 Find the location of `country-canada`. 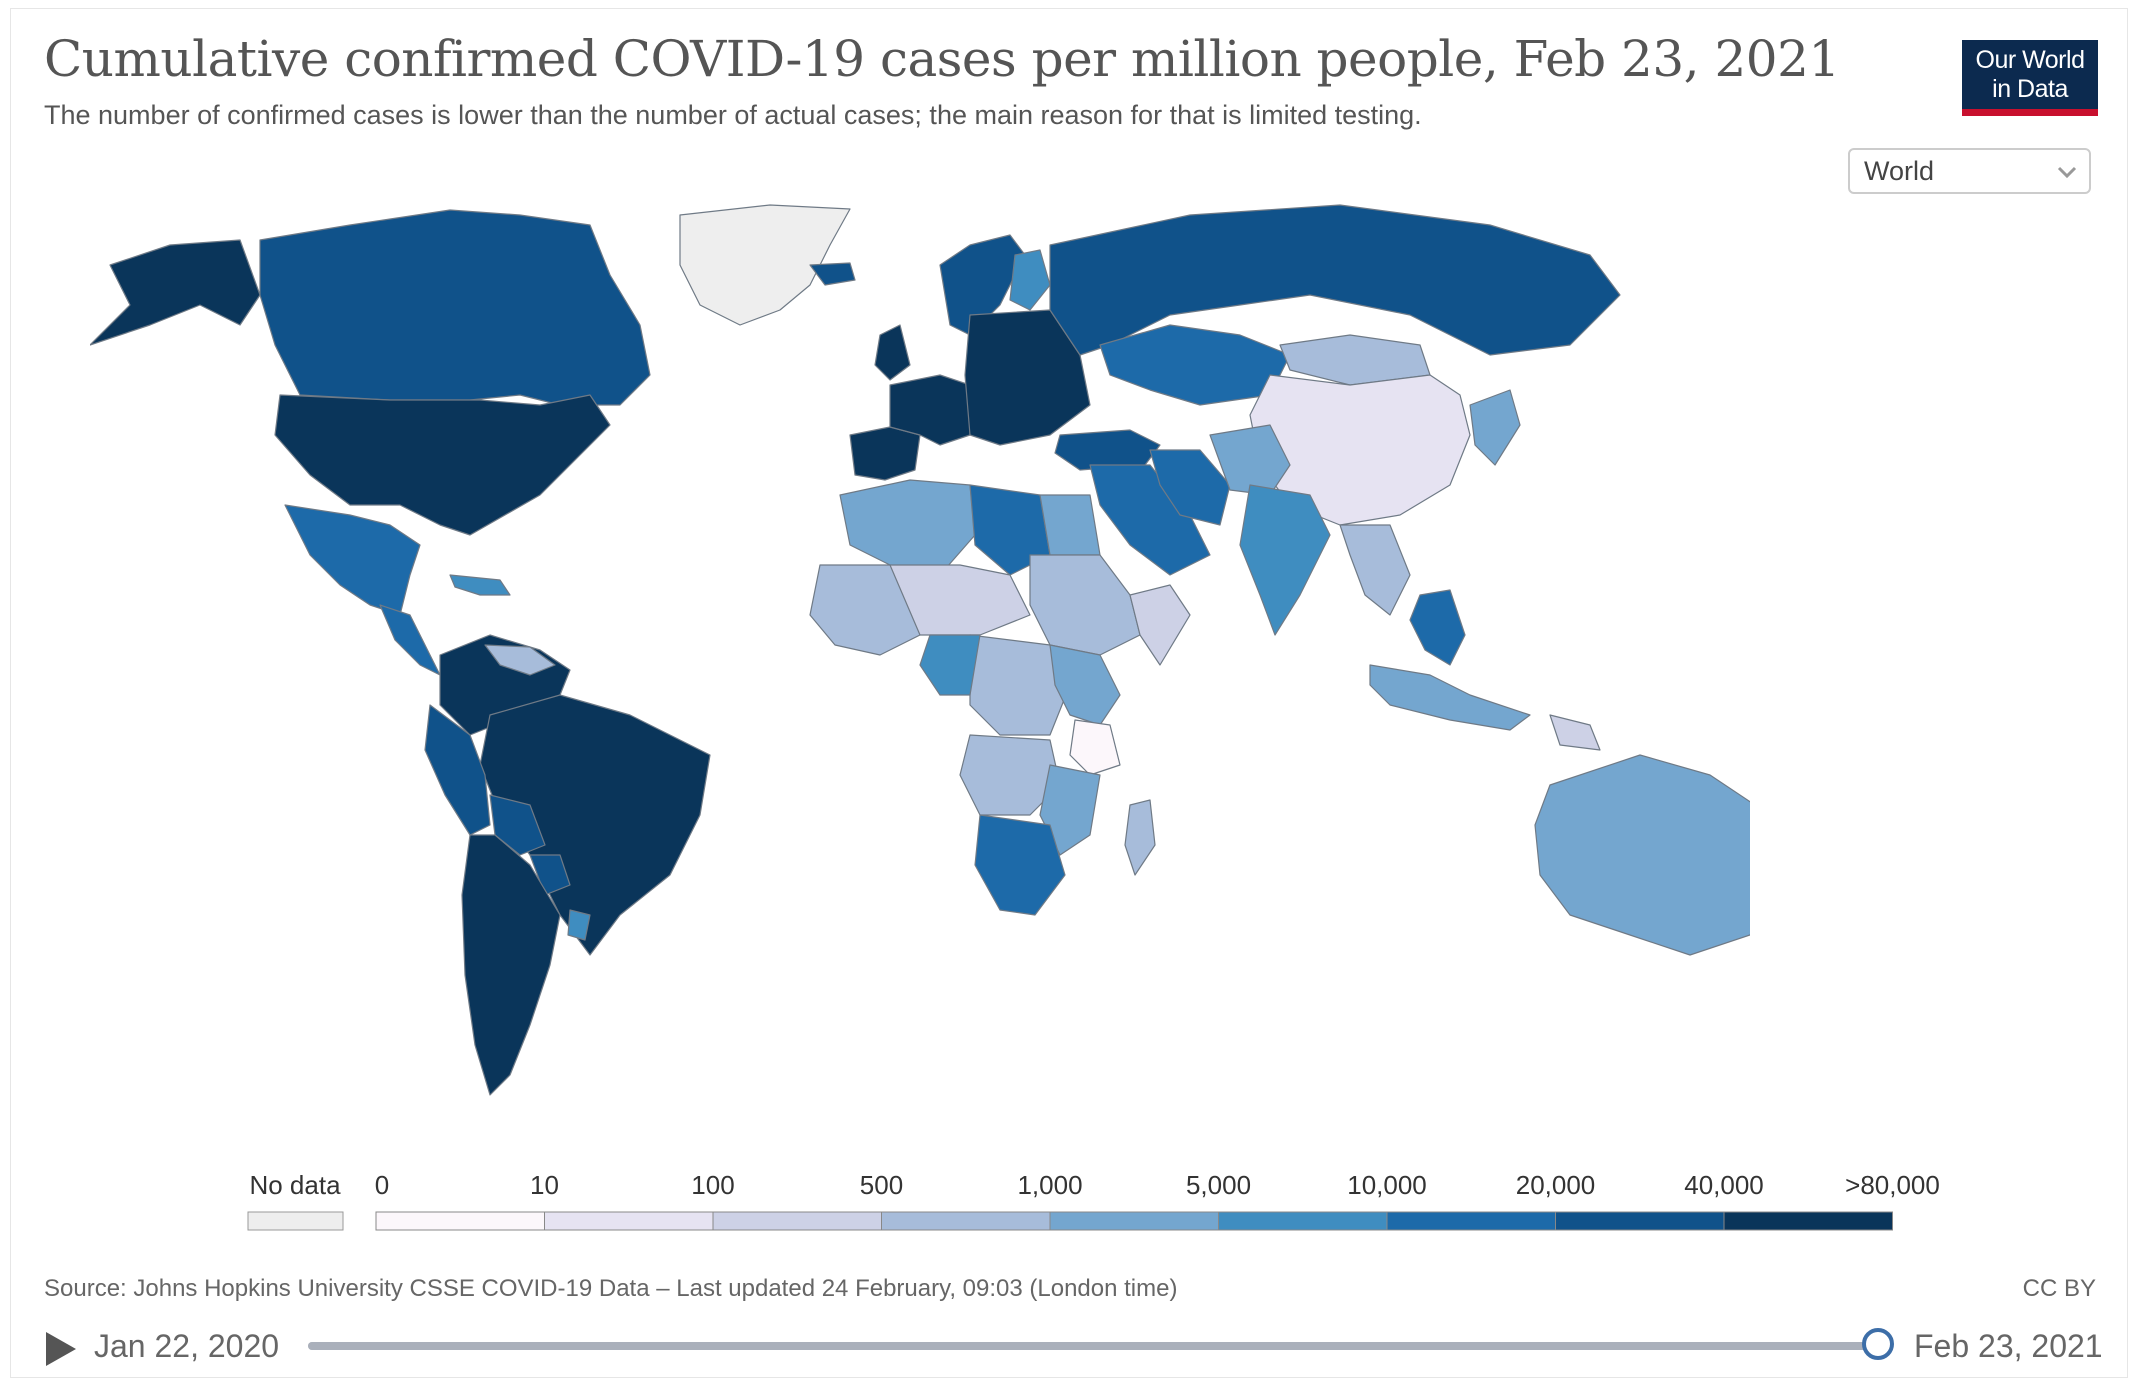

country-canada is located at coordinates (455, 307).